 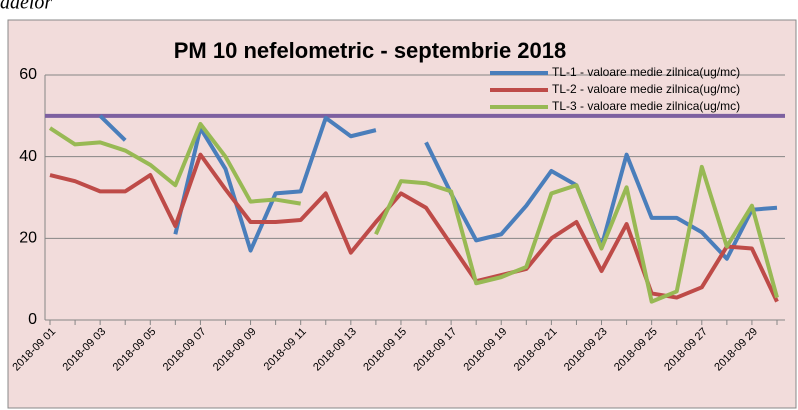 I want to click on chart-title: PM 10 nefelometric - septembrie 2018, so click(x=370, y=50).